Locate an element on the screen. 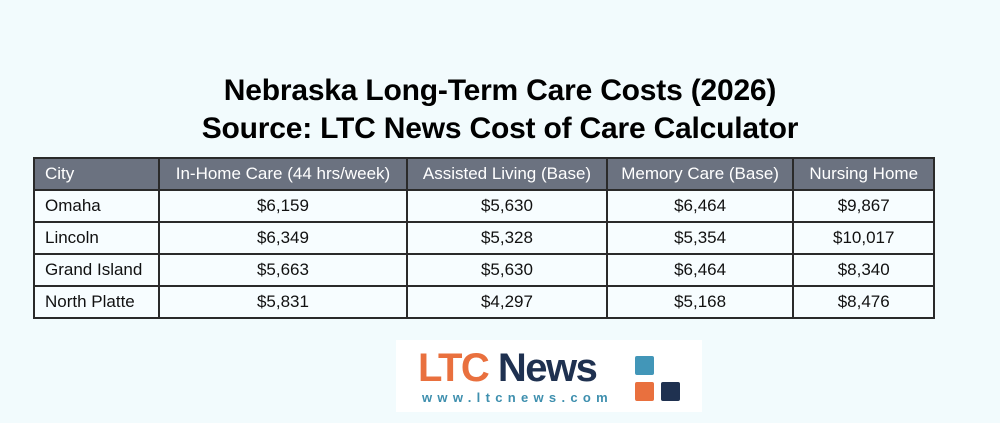 This screenshot has width=1000, height=423. header-assisted-living: Assisted Living (Base) is located at coordinates (507, 174).